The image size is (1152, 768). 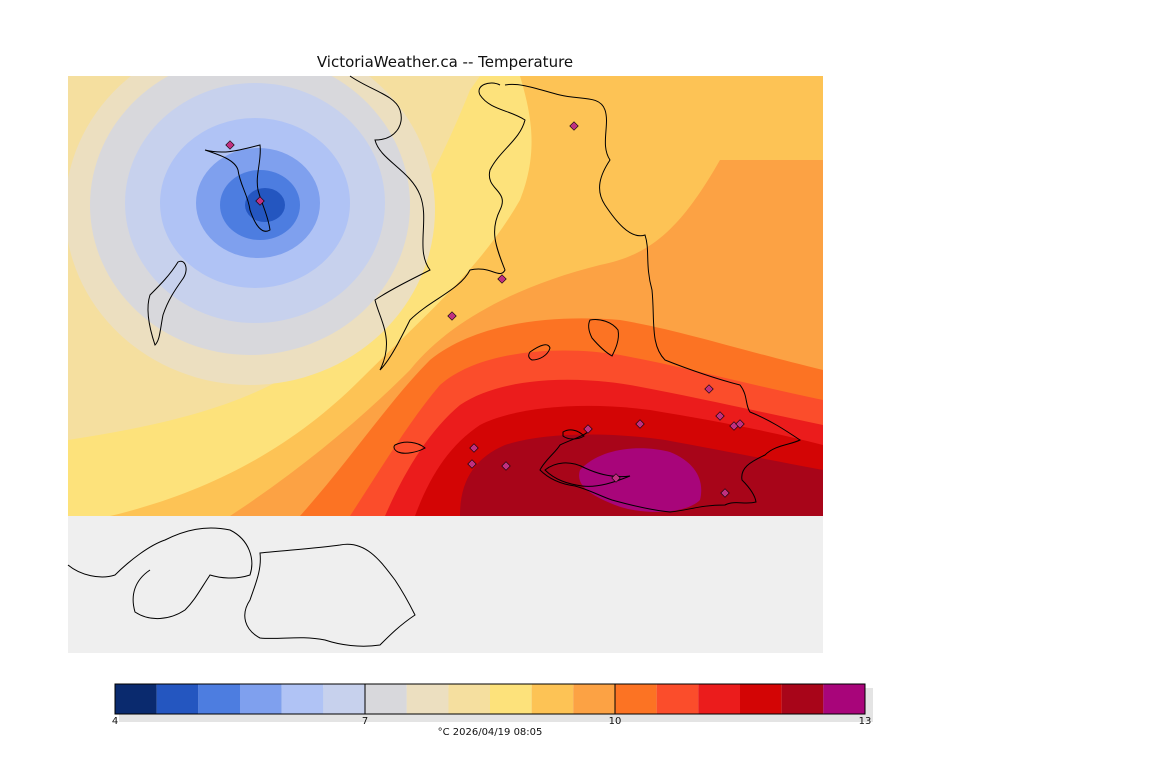 I want to click on colorbar-units-timestamp: °C 2026/04/19 08:05, so click(x=490, y=732).